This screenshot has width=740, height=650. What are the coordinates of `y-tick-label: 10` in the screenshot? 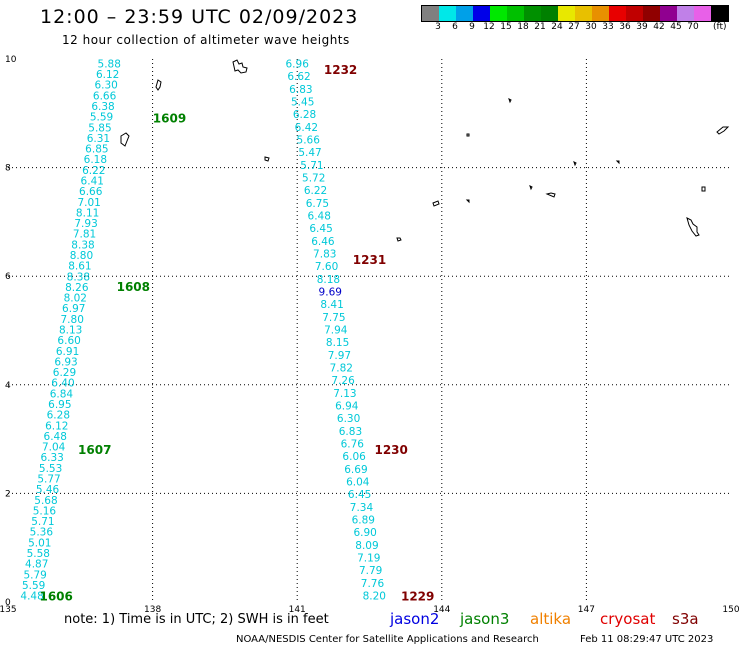 It's located at (11, 60).